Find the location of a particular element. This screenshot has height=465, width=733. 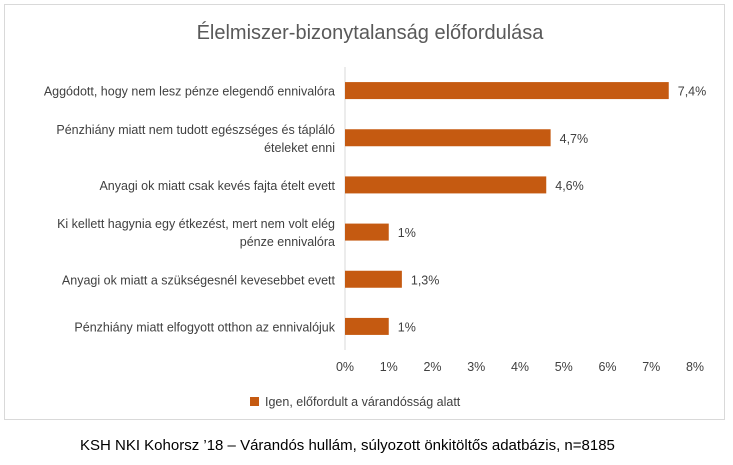

x-tick-label: 4% is located at coordinates (520, 367).